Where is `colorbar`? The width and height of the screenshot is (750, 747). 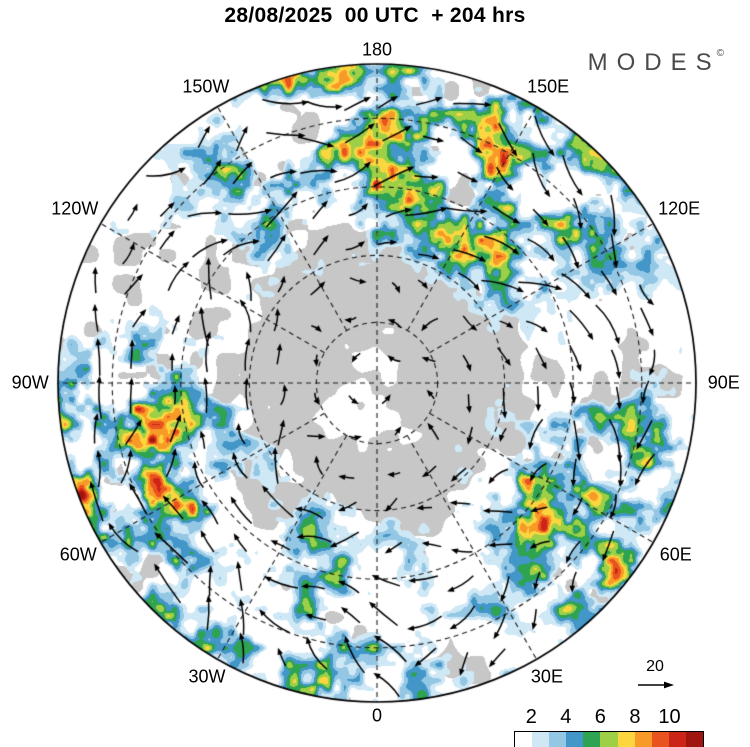
colorbar is located at coordinates (609, 739).